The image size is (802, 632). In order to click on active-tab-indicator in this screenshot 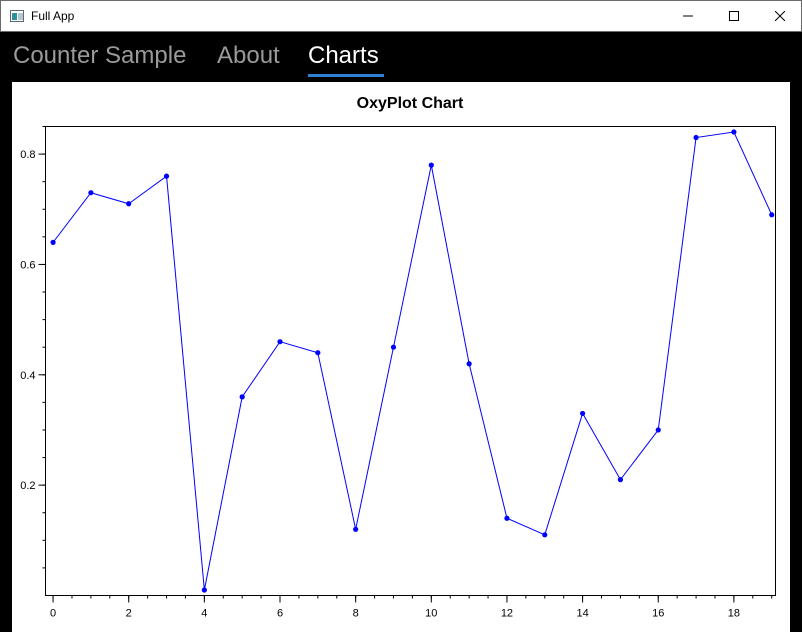, I will do `click(346, 75)`.